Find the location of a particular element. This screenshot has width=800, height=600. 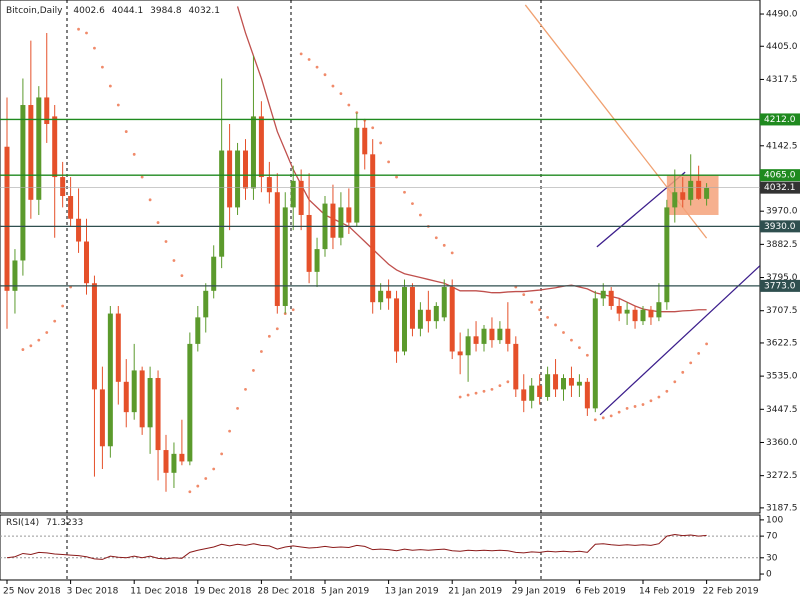

header-close: 4032.1 is located at coordinates (205, 11).